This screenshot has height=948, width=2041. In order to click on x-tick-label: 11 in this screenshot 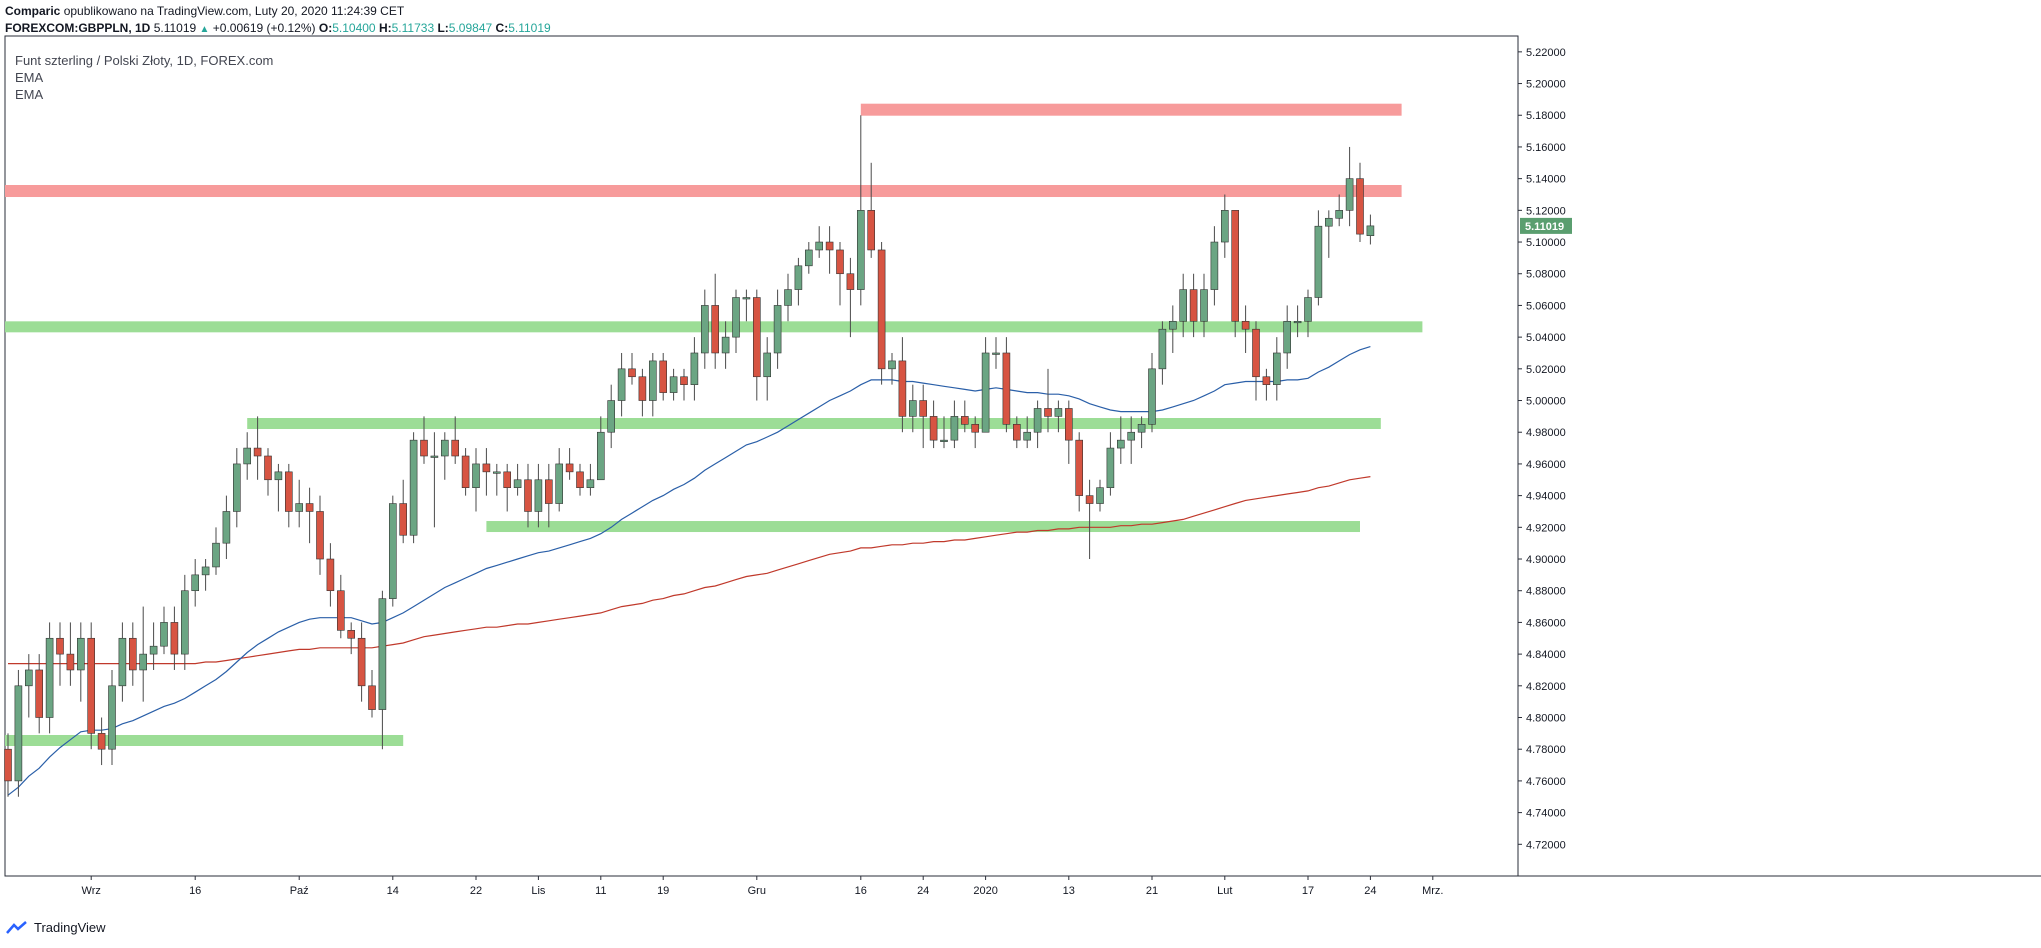, I will do `click(600, 891)`.